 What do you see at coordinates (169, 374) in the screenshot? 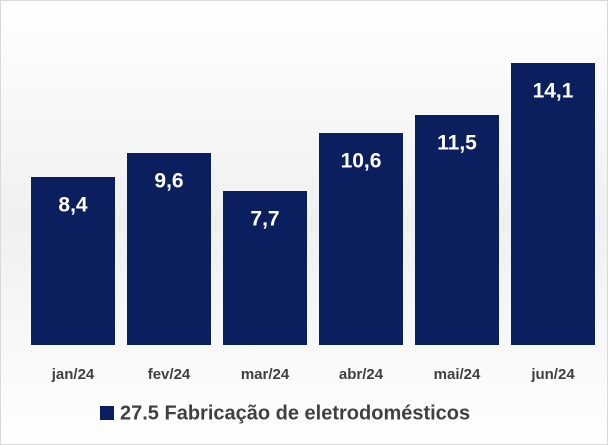
I see `x-tick-label: fev/24` at bounding box center [169, 374].